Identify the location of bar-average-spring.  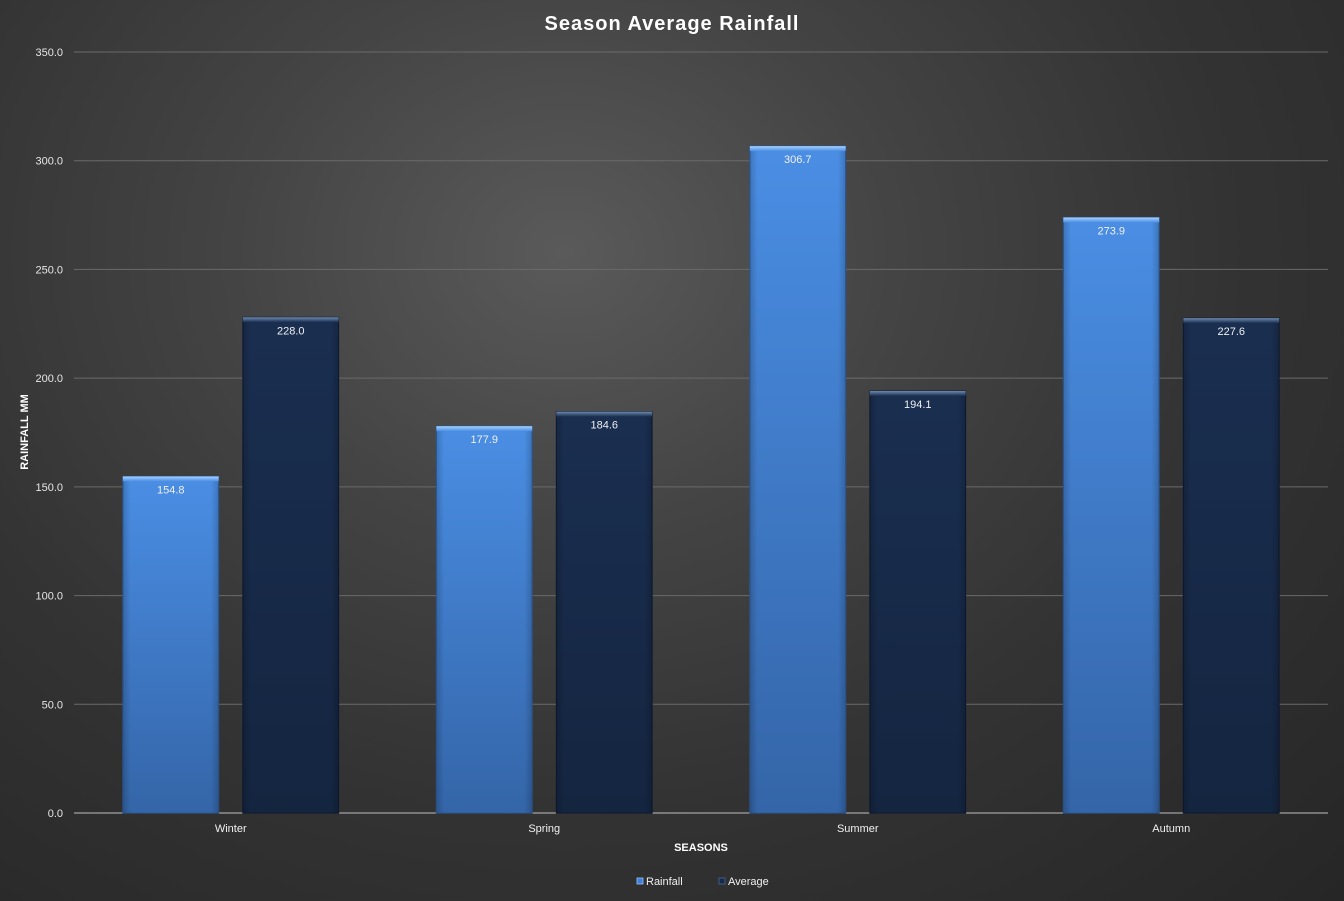
(604, 612).